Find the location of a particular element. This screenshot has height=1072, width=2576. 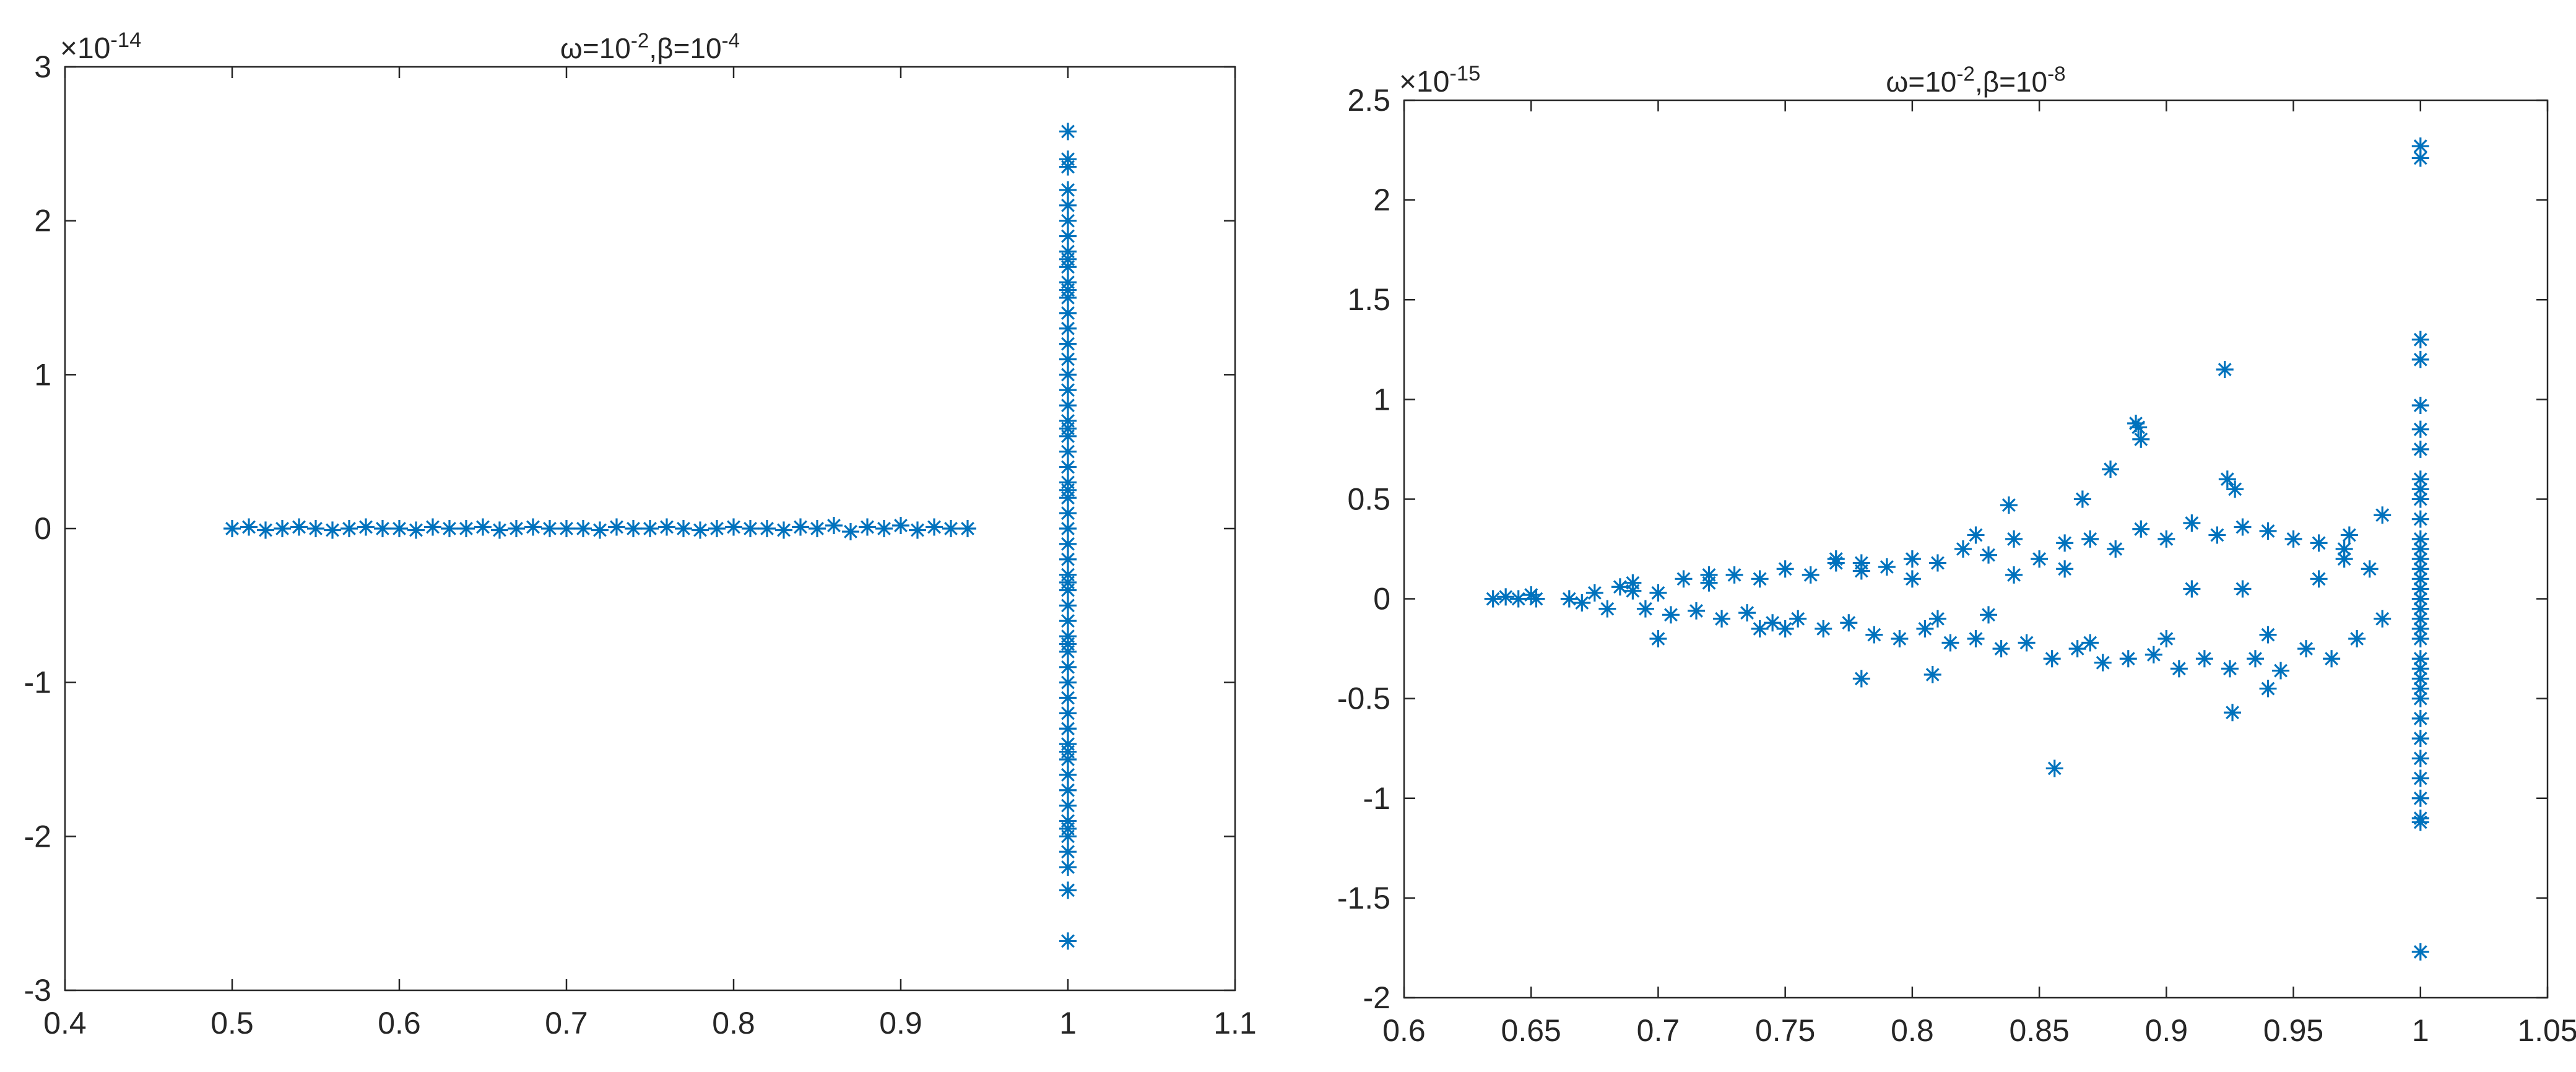

x-tick-label: 0.65 is located at coordinates (1531, 1030).